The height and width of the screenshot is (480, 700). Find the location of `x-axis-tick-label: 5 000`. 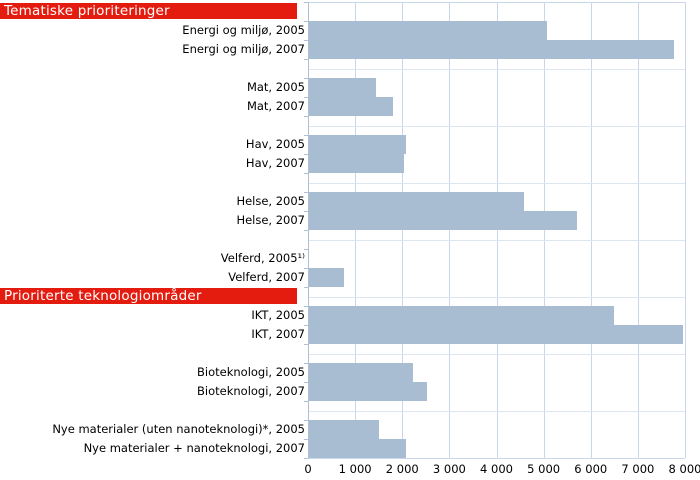

x-axis-tick-label: 5 000 is located at coordinates (544, 469).